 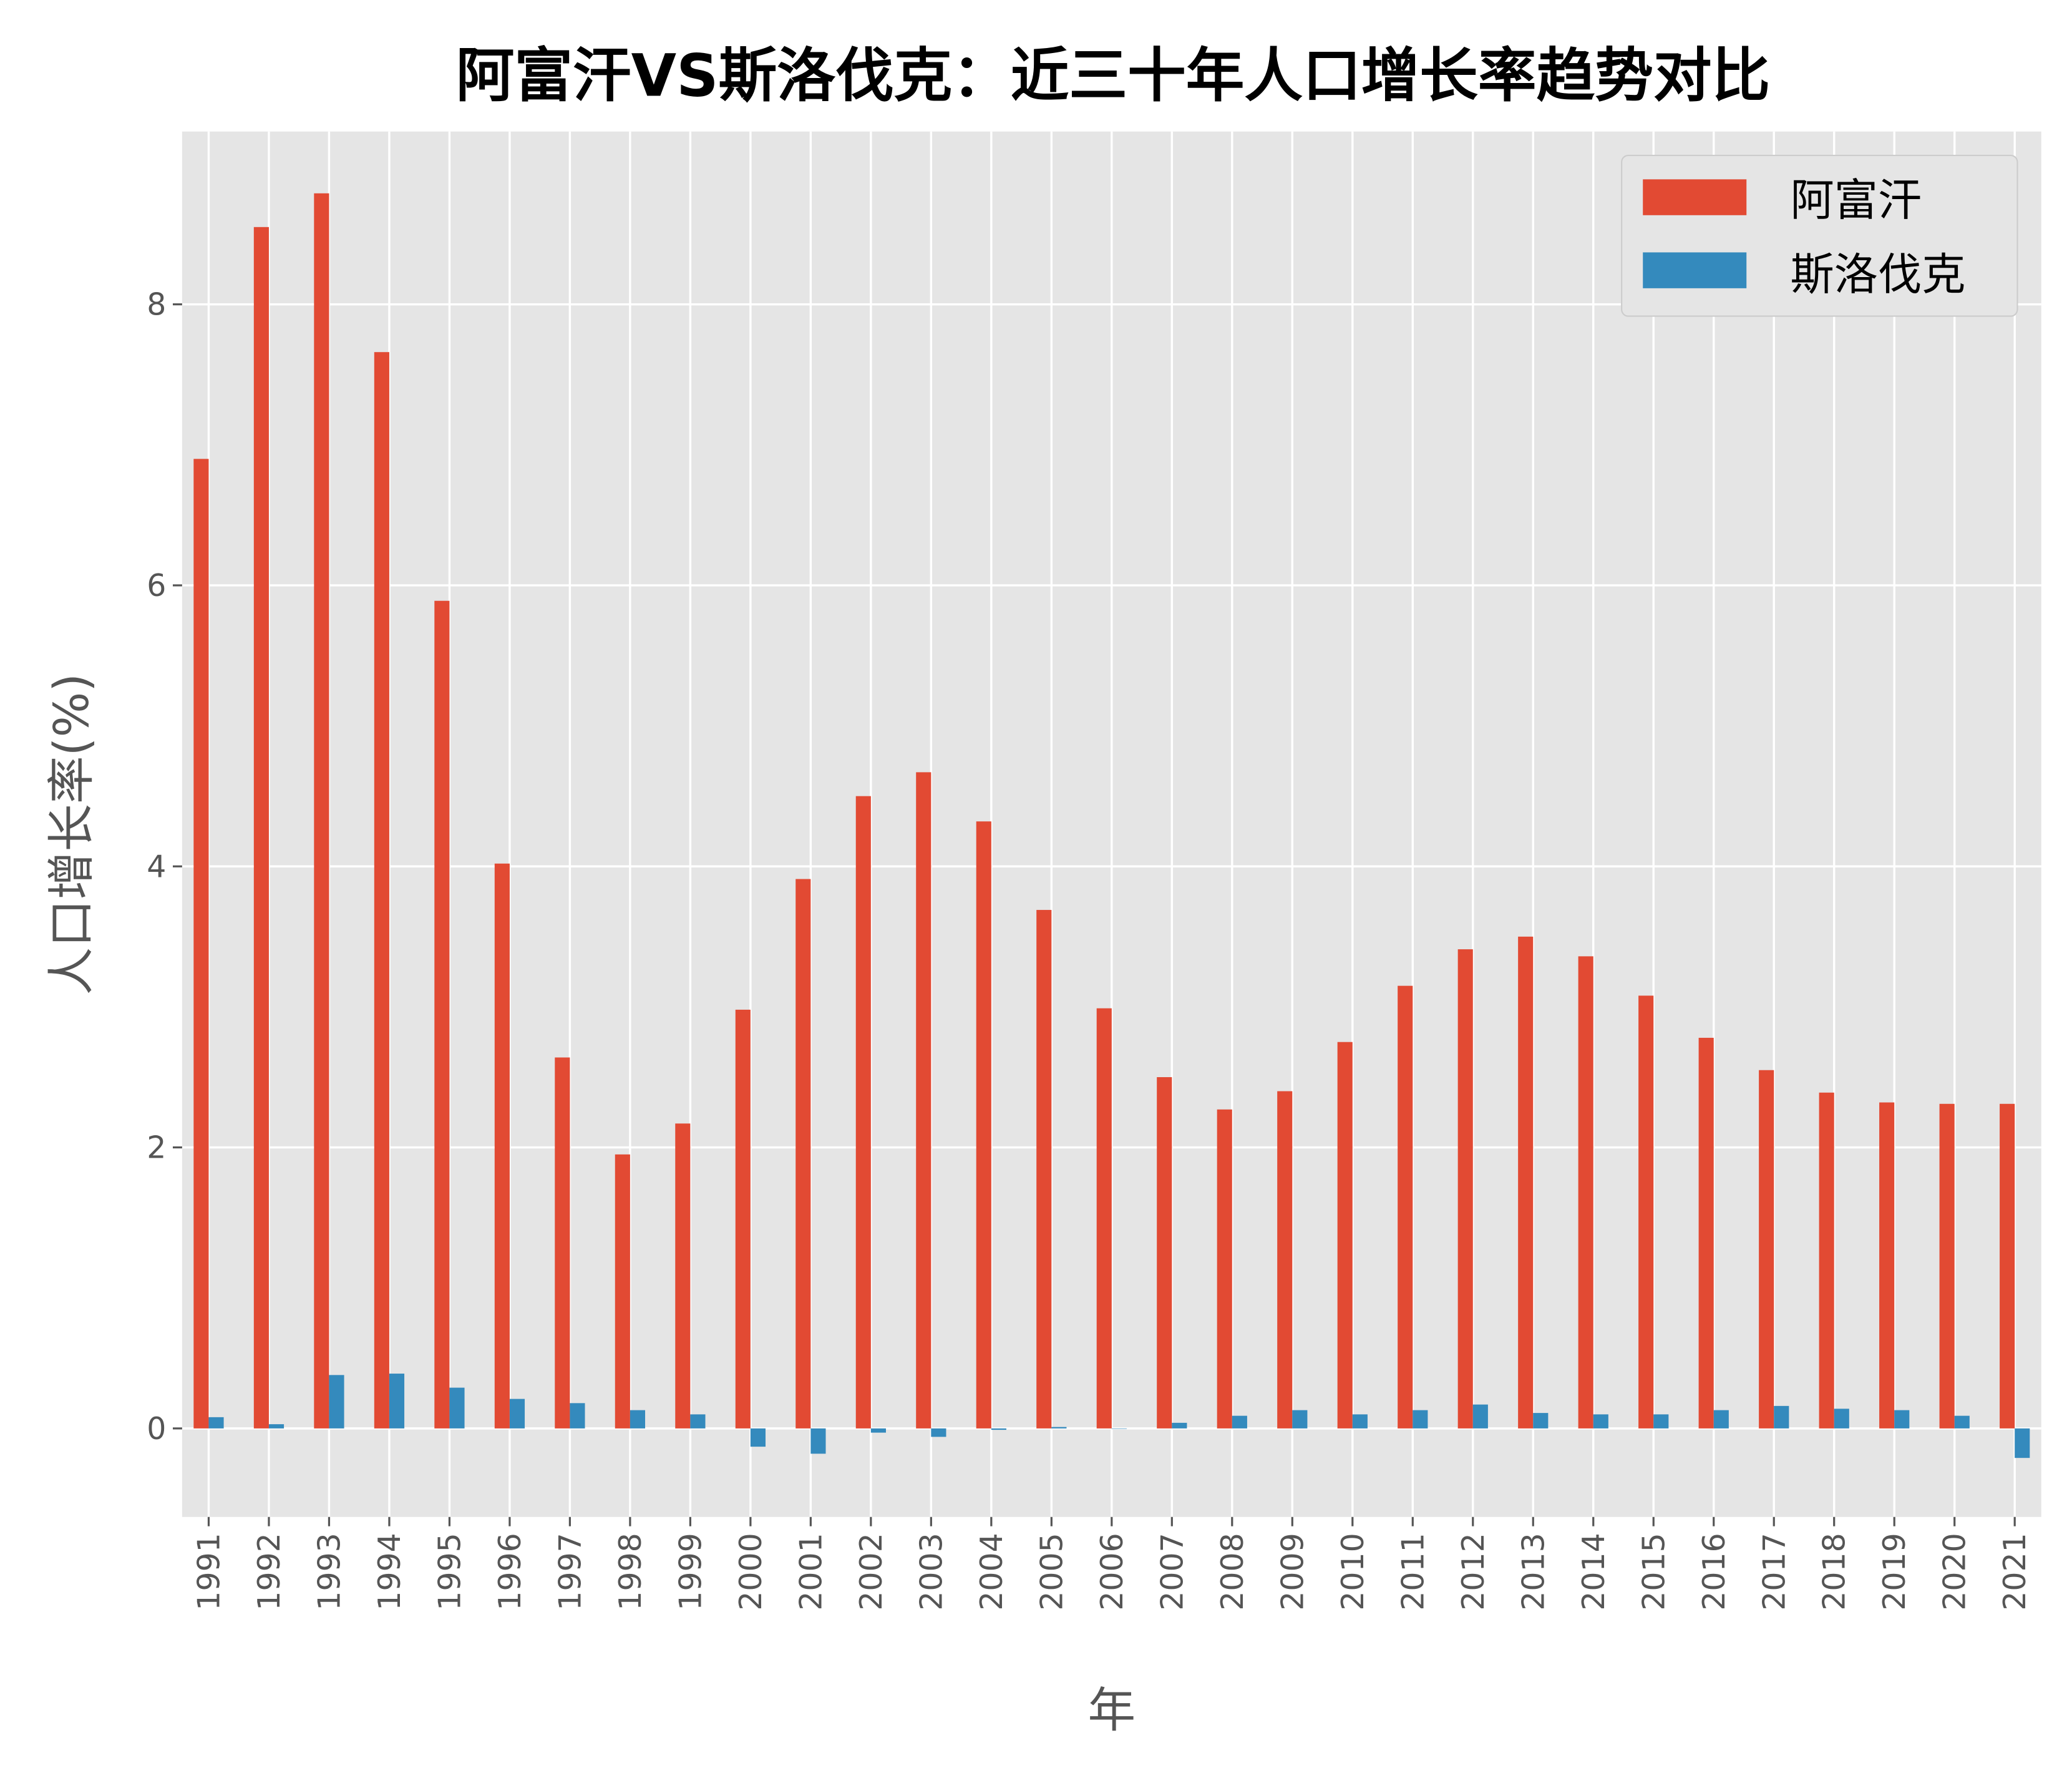 I want to click on x-tick-label: 2009, so click(x=1292, y=1572).